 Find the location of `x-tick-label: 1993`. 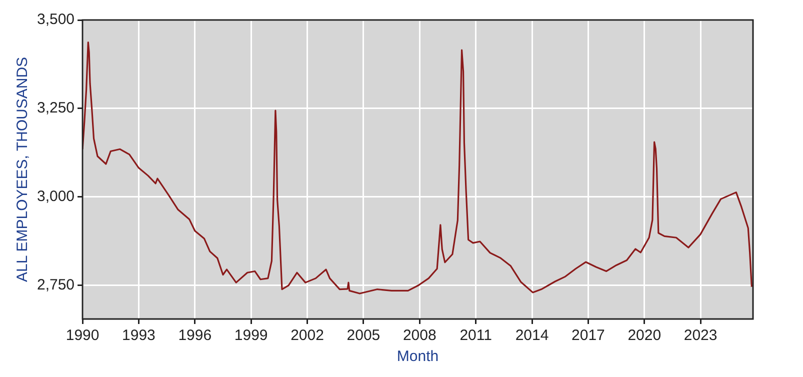

x-tick-label: 1993 is located at coordinates (139, 335).